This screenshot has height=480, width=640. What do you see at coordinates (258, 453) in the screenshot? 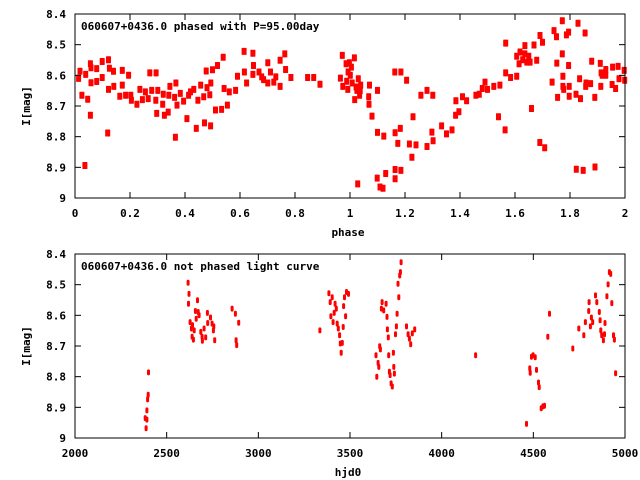
I see `x-tick-label: 3000` at bounding box center [258, 453].